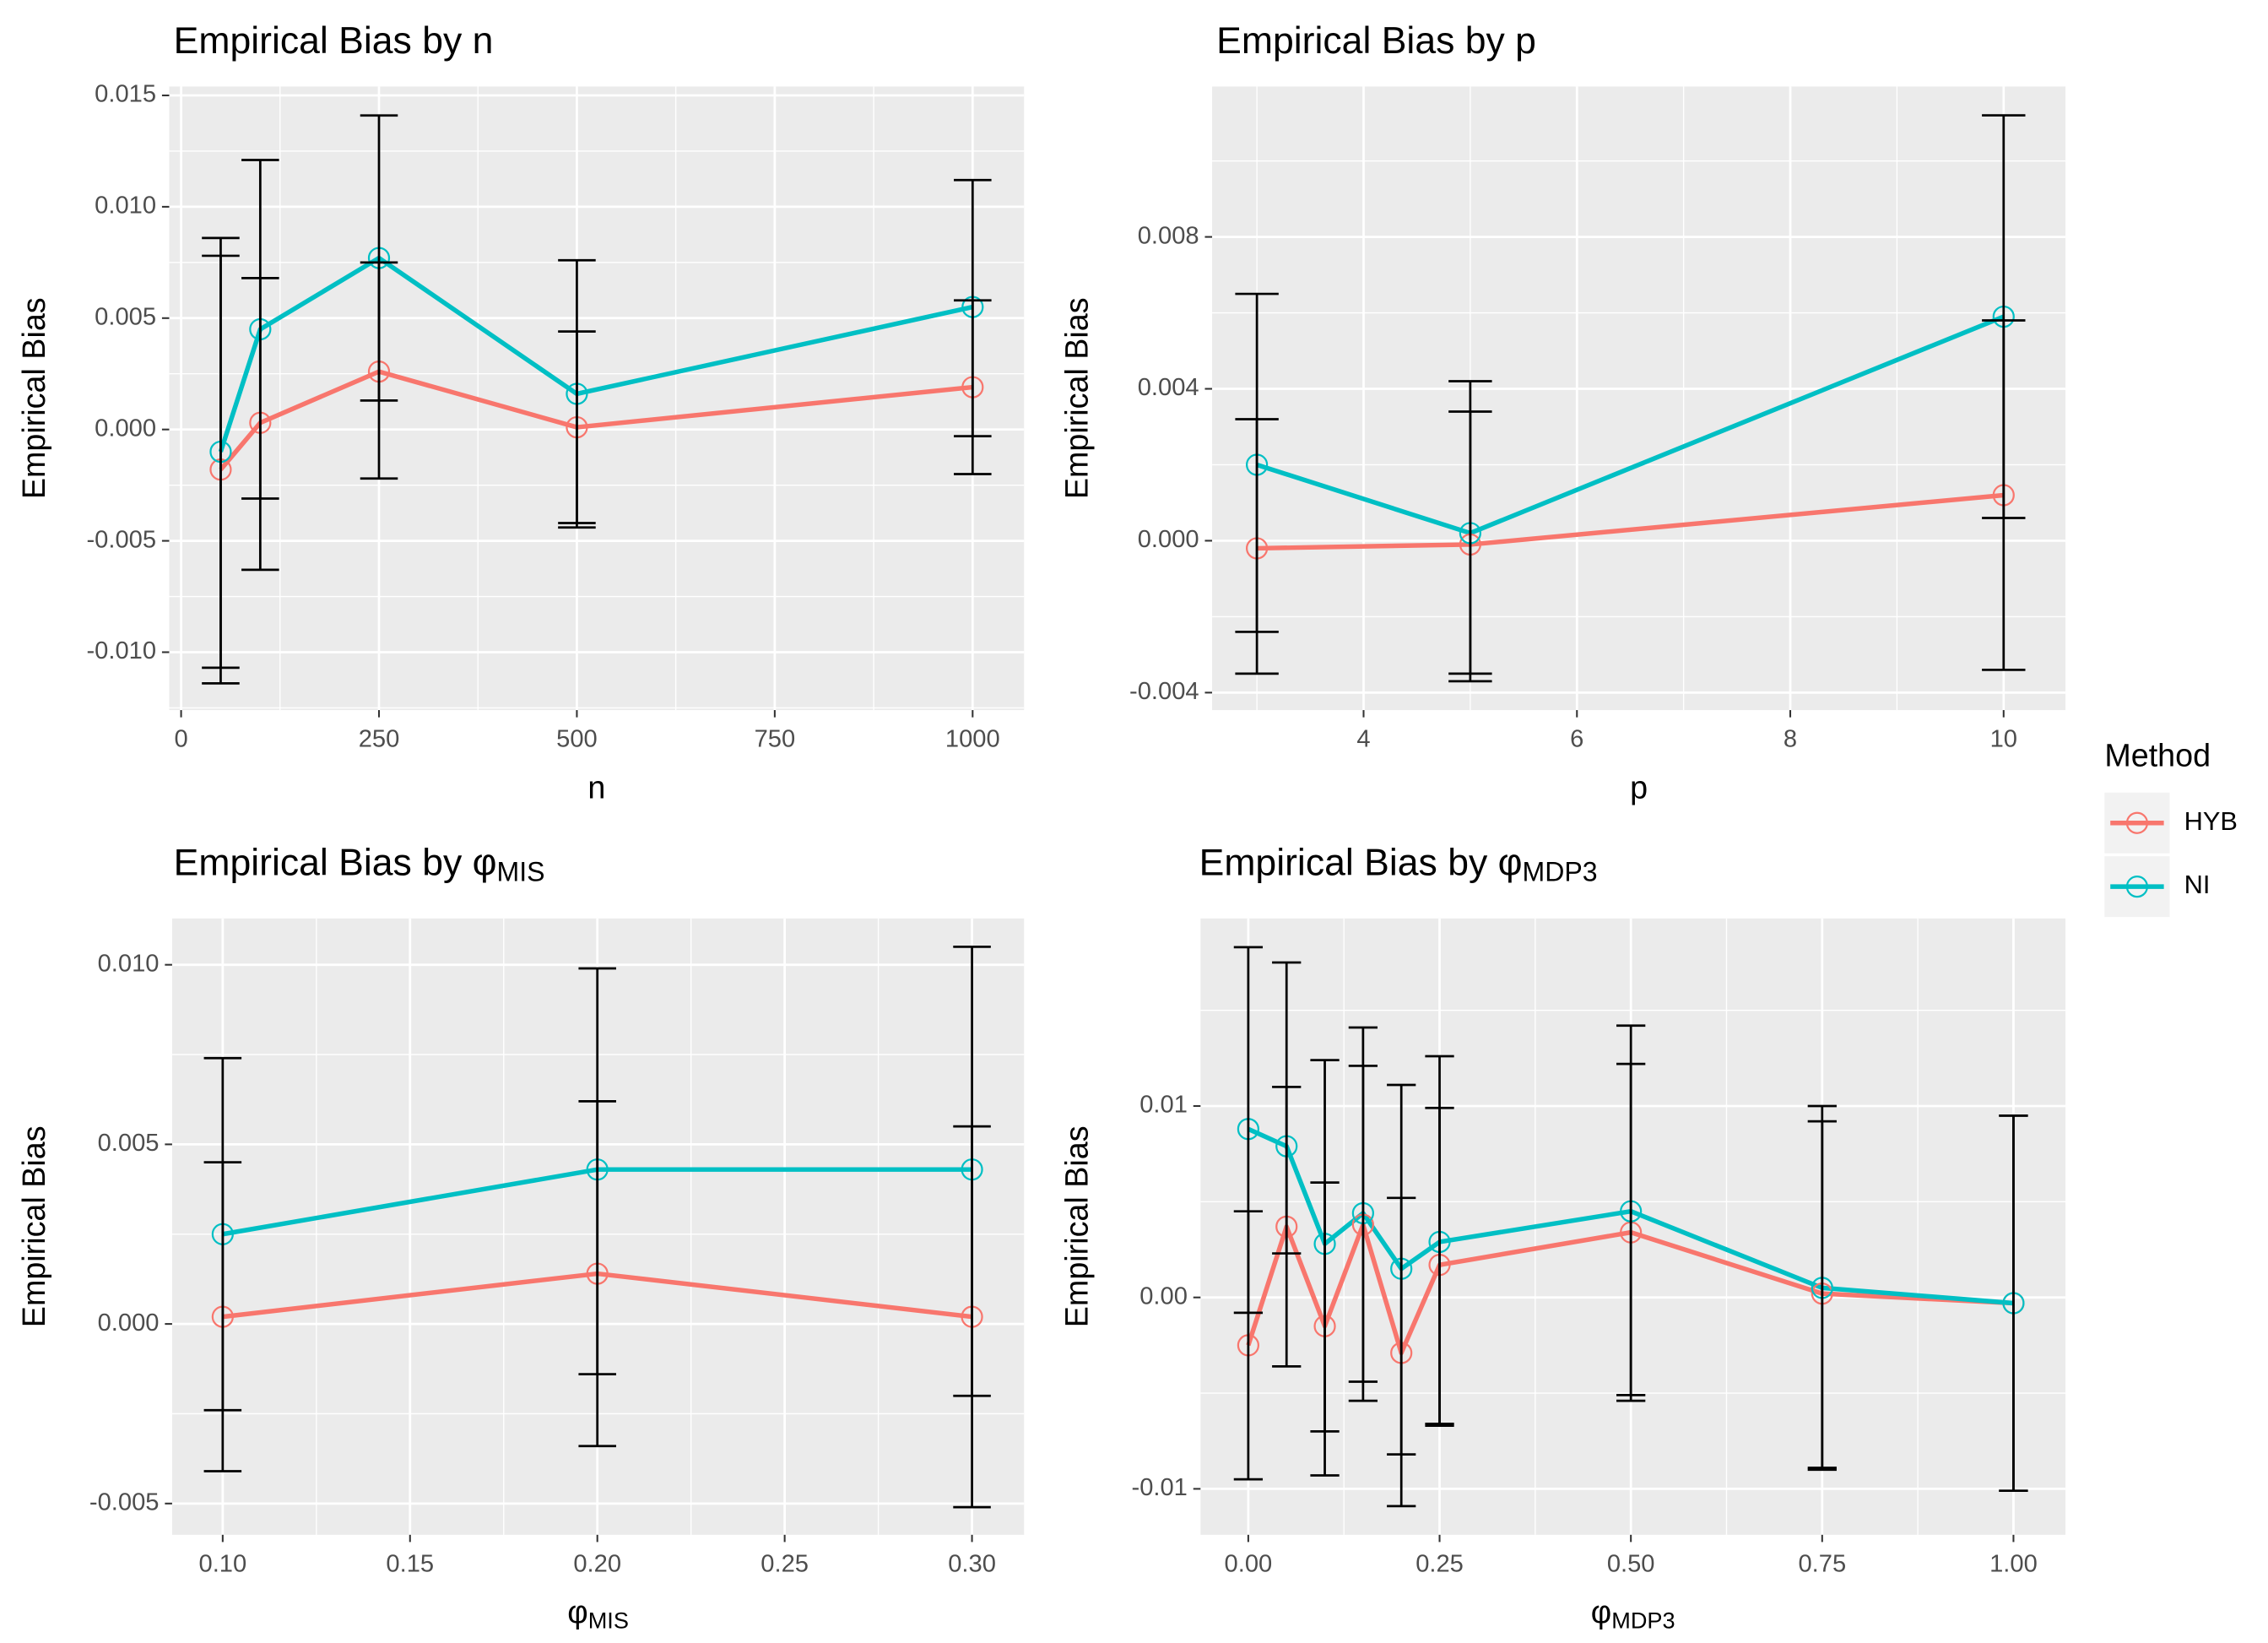 The image size is (2268, 1643). What do you see at coordinates (776, 739) in the screenshot?
I see `x-tick-label: 750` at bounding box center [776, 739].